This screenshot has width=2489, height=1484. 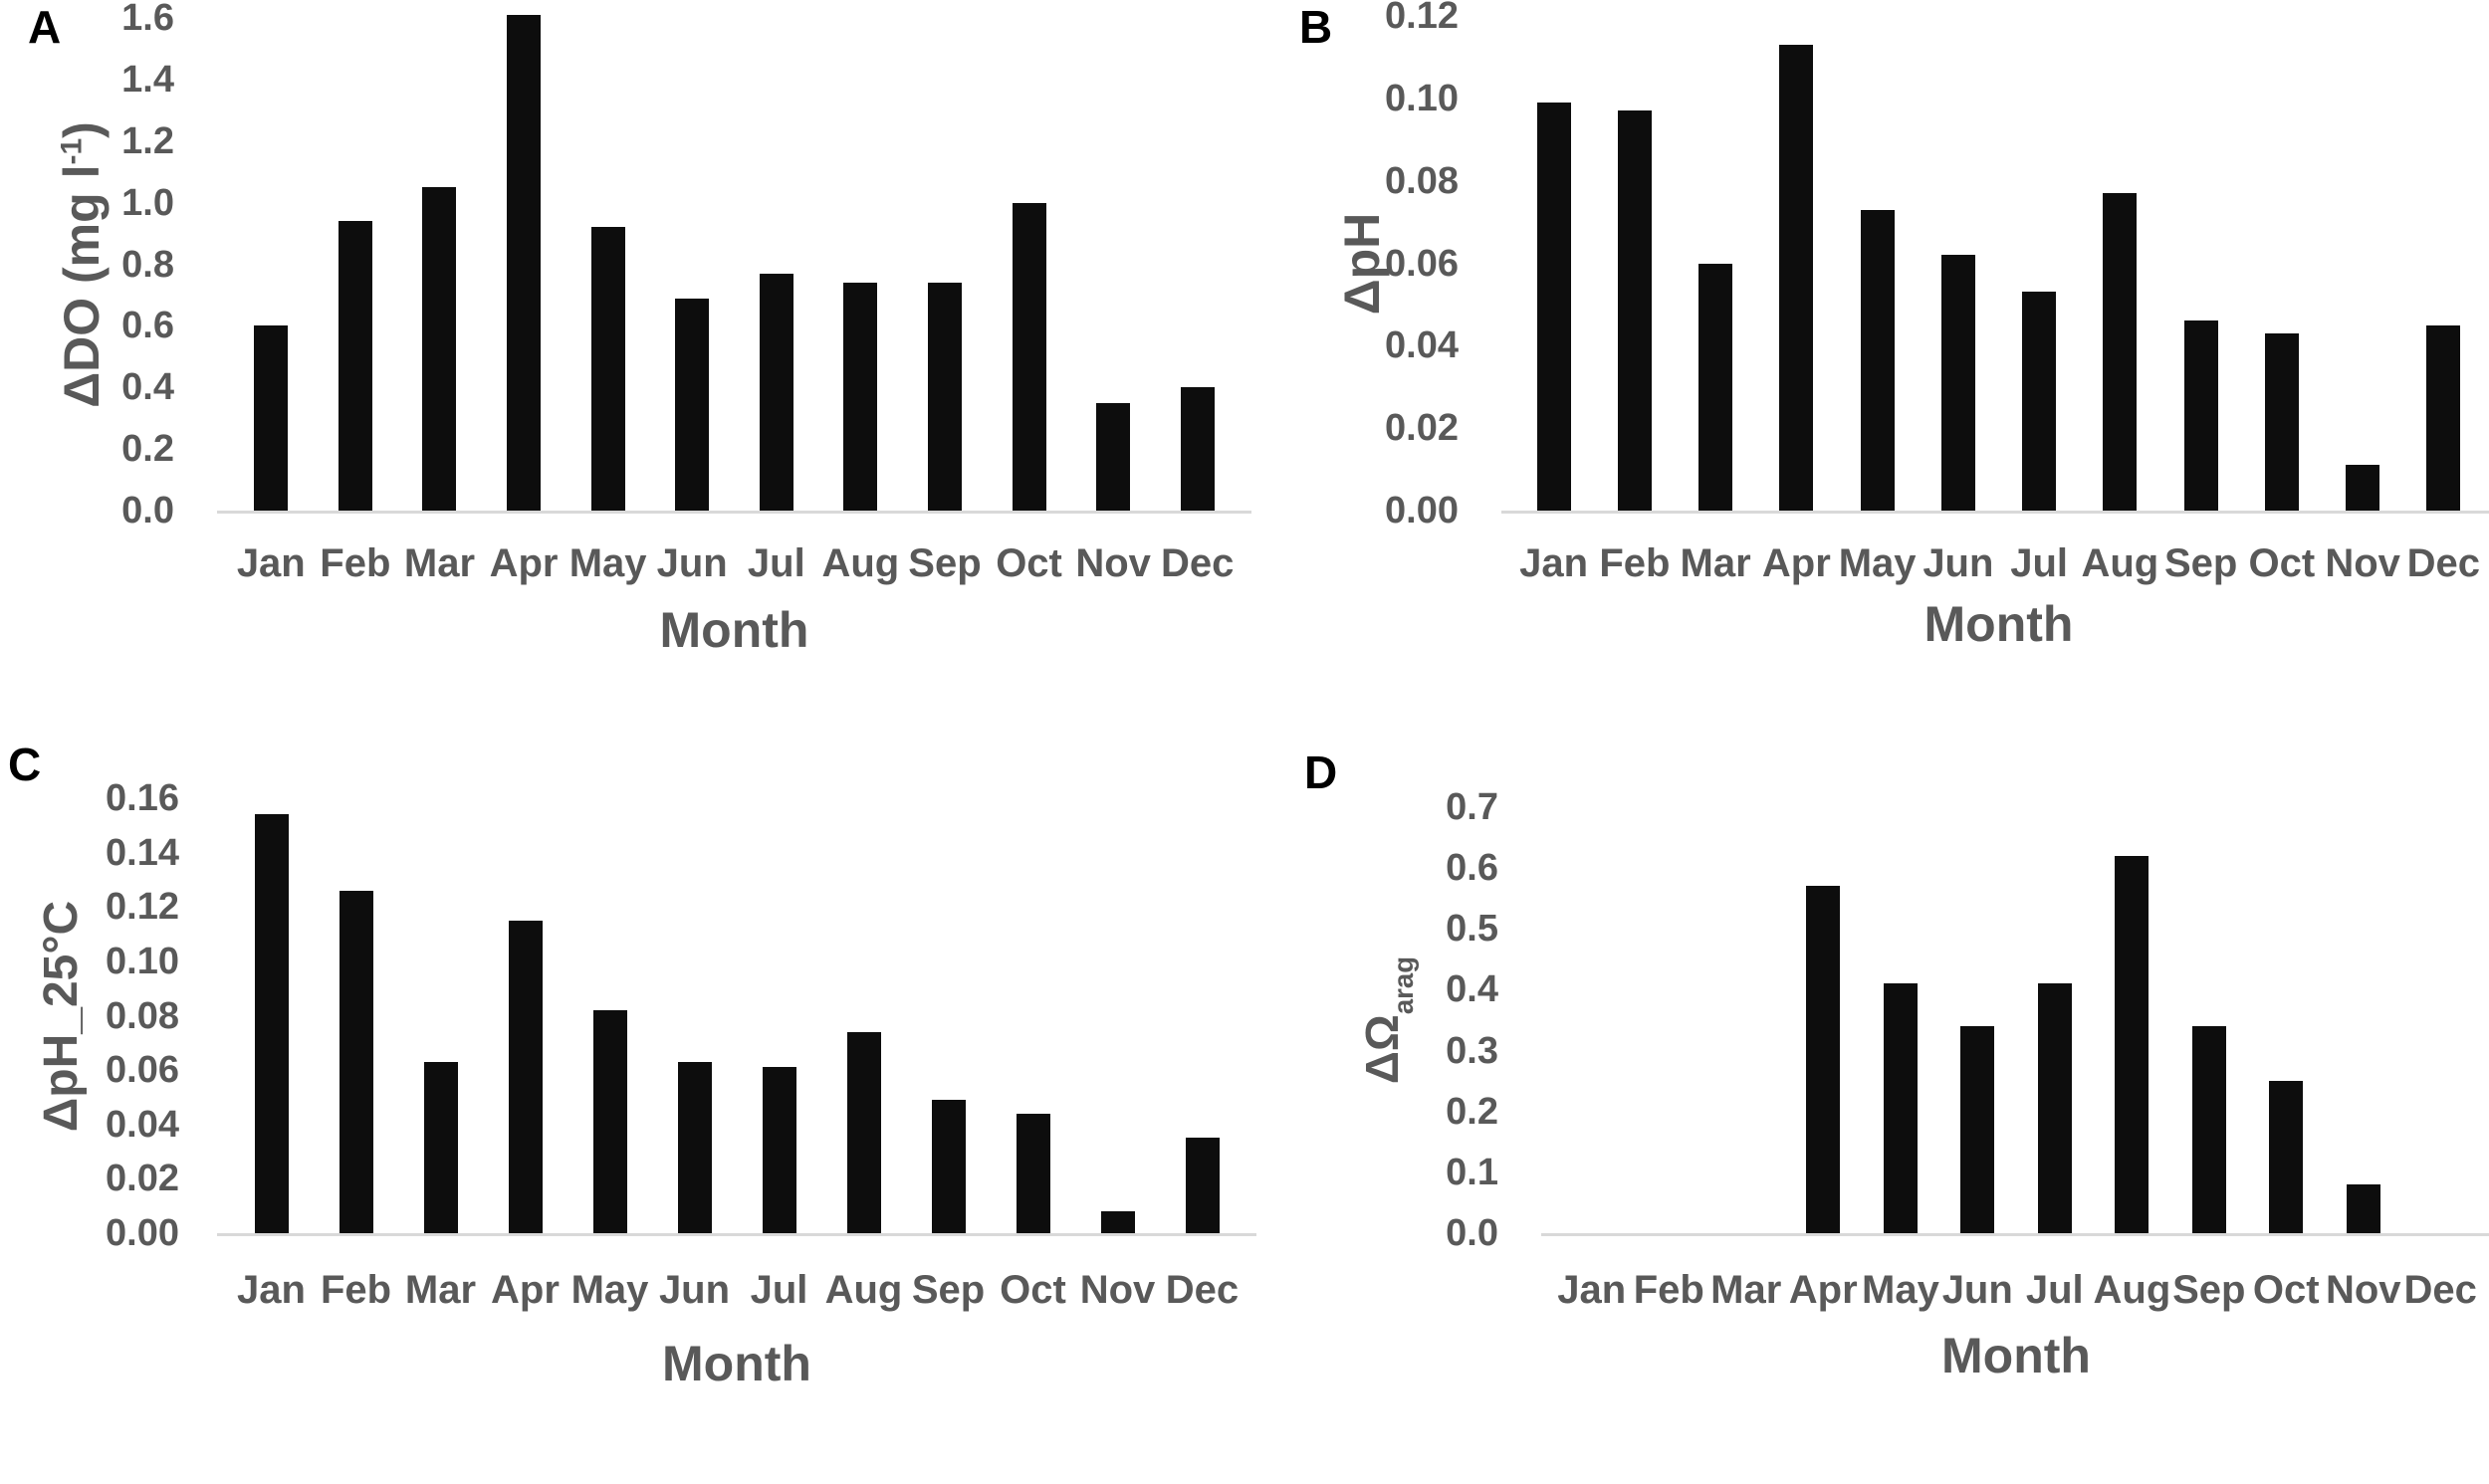 What do you see at coordinates (1472, 1050) in the screenshot?
I see `y-tick-label: 0.3` at bounding box center [1472, 1050].